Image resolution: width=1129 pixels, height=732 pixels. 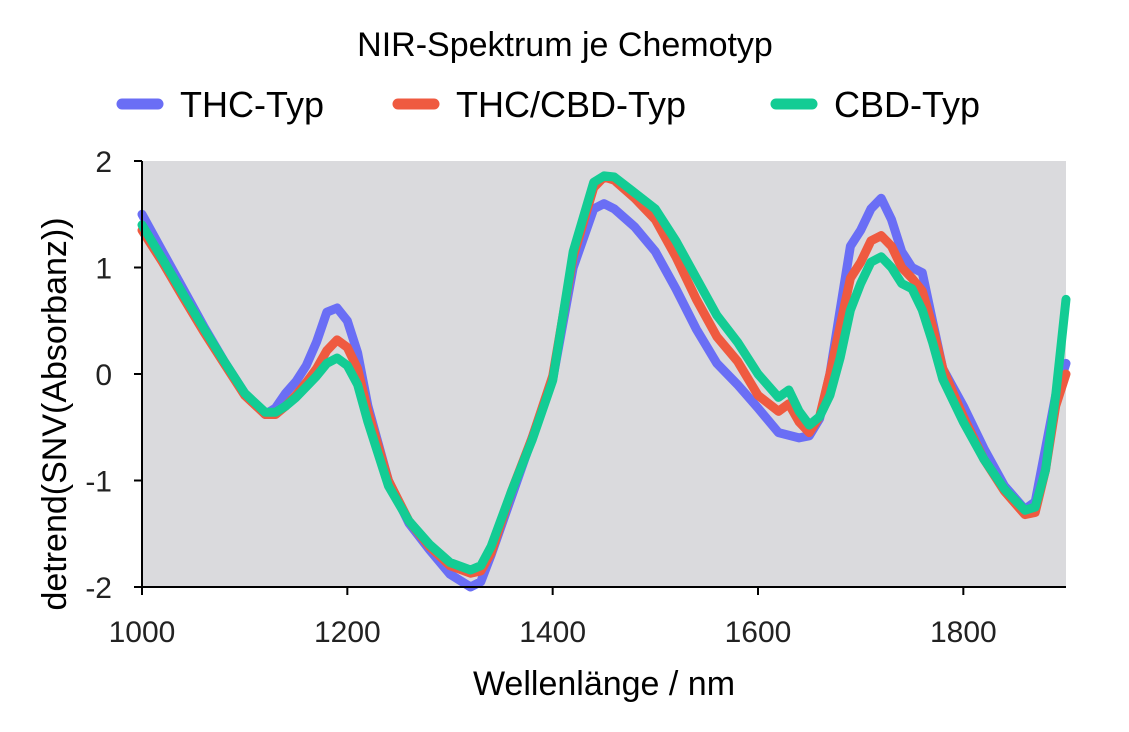 I want to click on legend-label: THC/CBD-Typ, so click(x=571, y=104).